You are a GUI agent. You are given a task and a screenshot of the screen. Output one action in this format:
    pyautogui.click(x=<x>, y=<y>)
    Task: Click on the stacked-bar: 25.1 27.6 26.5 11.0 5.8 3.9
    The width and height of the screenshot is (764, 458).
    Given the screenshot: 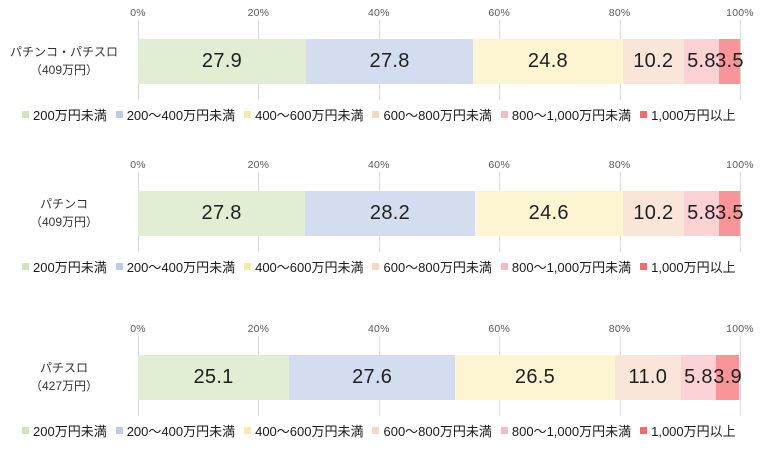 What is the action you would take?
    pyautogui.click(x=440, y=377)
    